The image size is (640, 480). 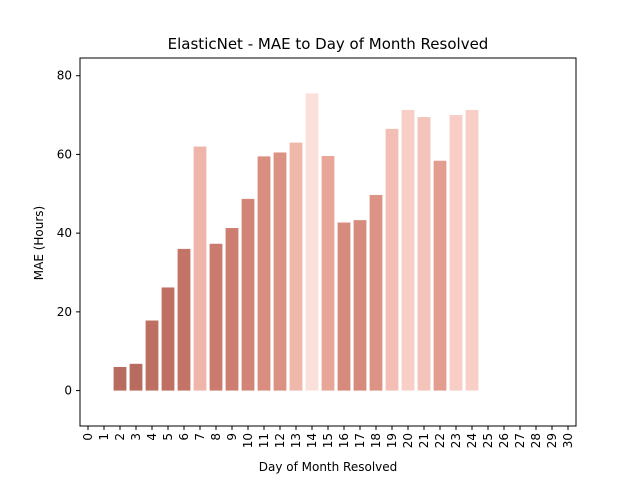 I want to click on y-tick-label: 0, so click(x=68, y=391).